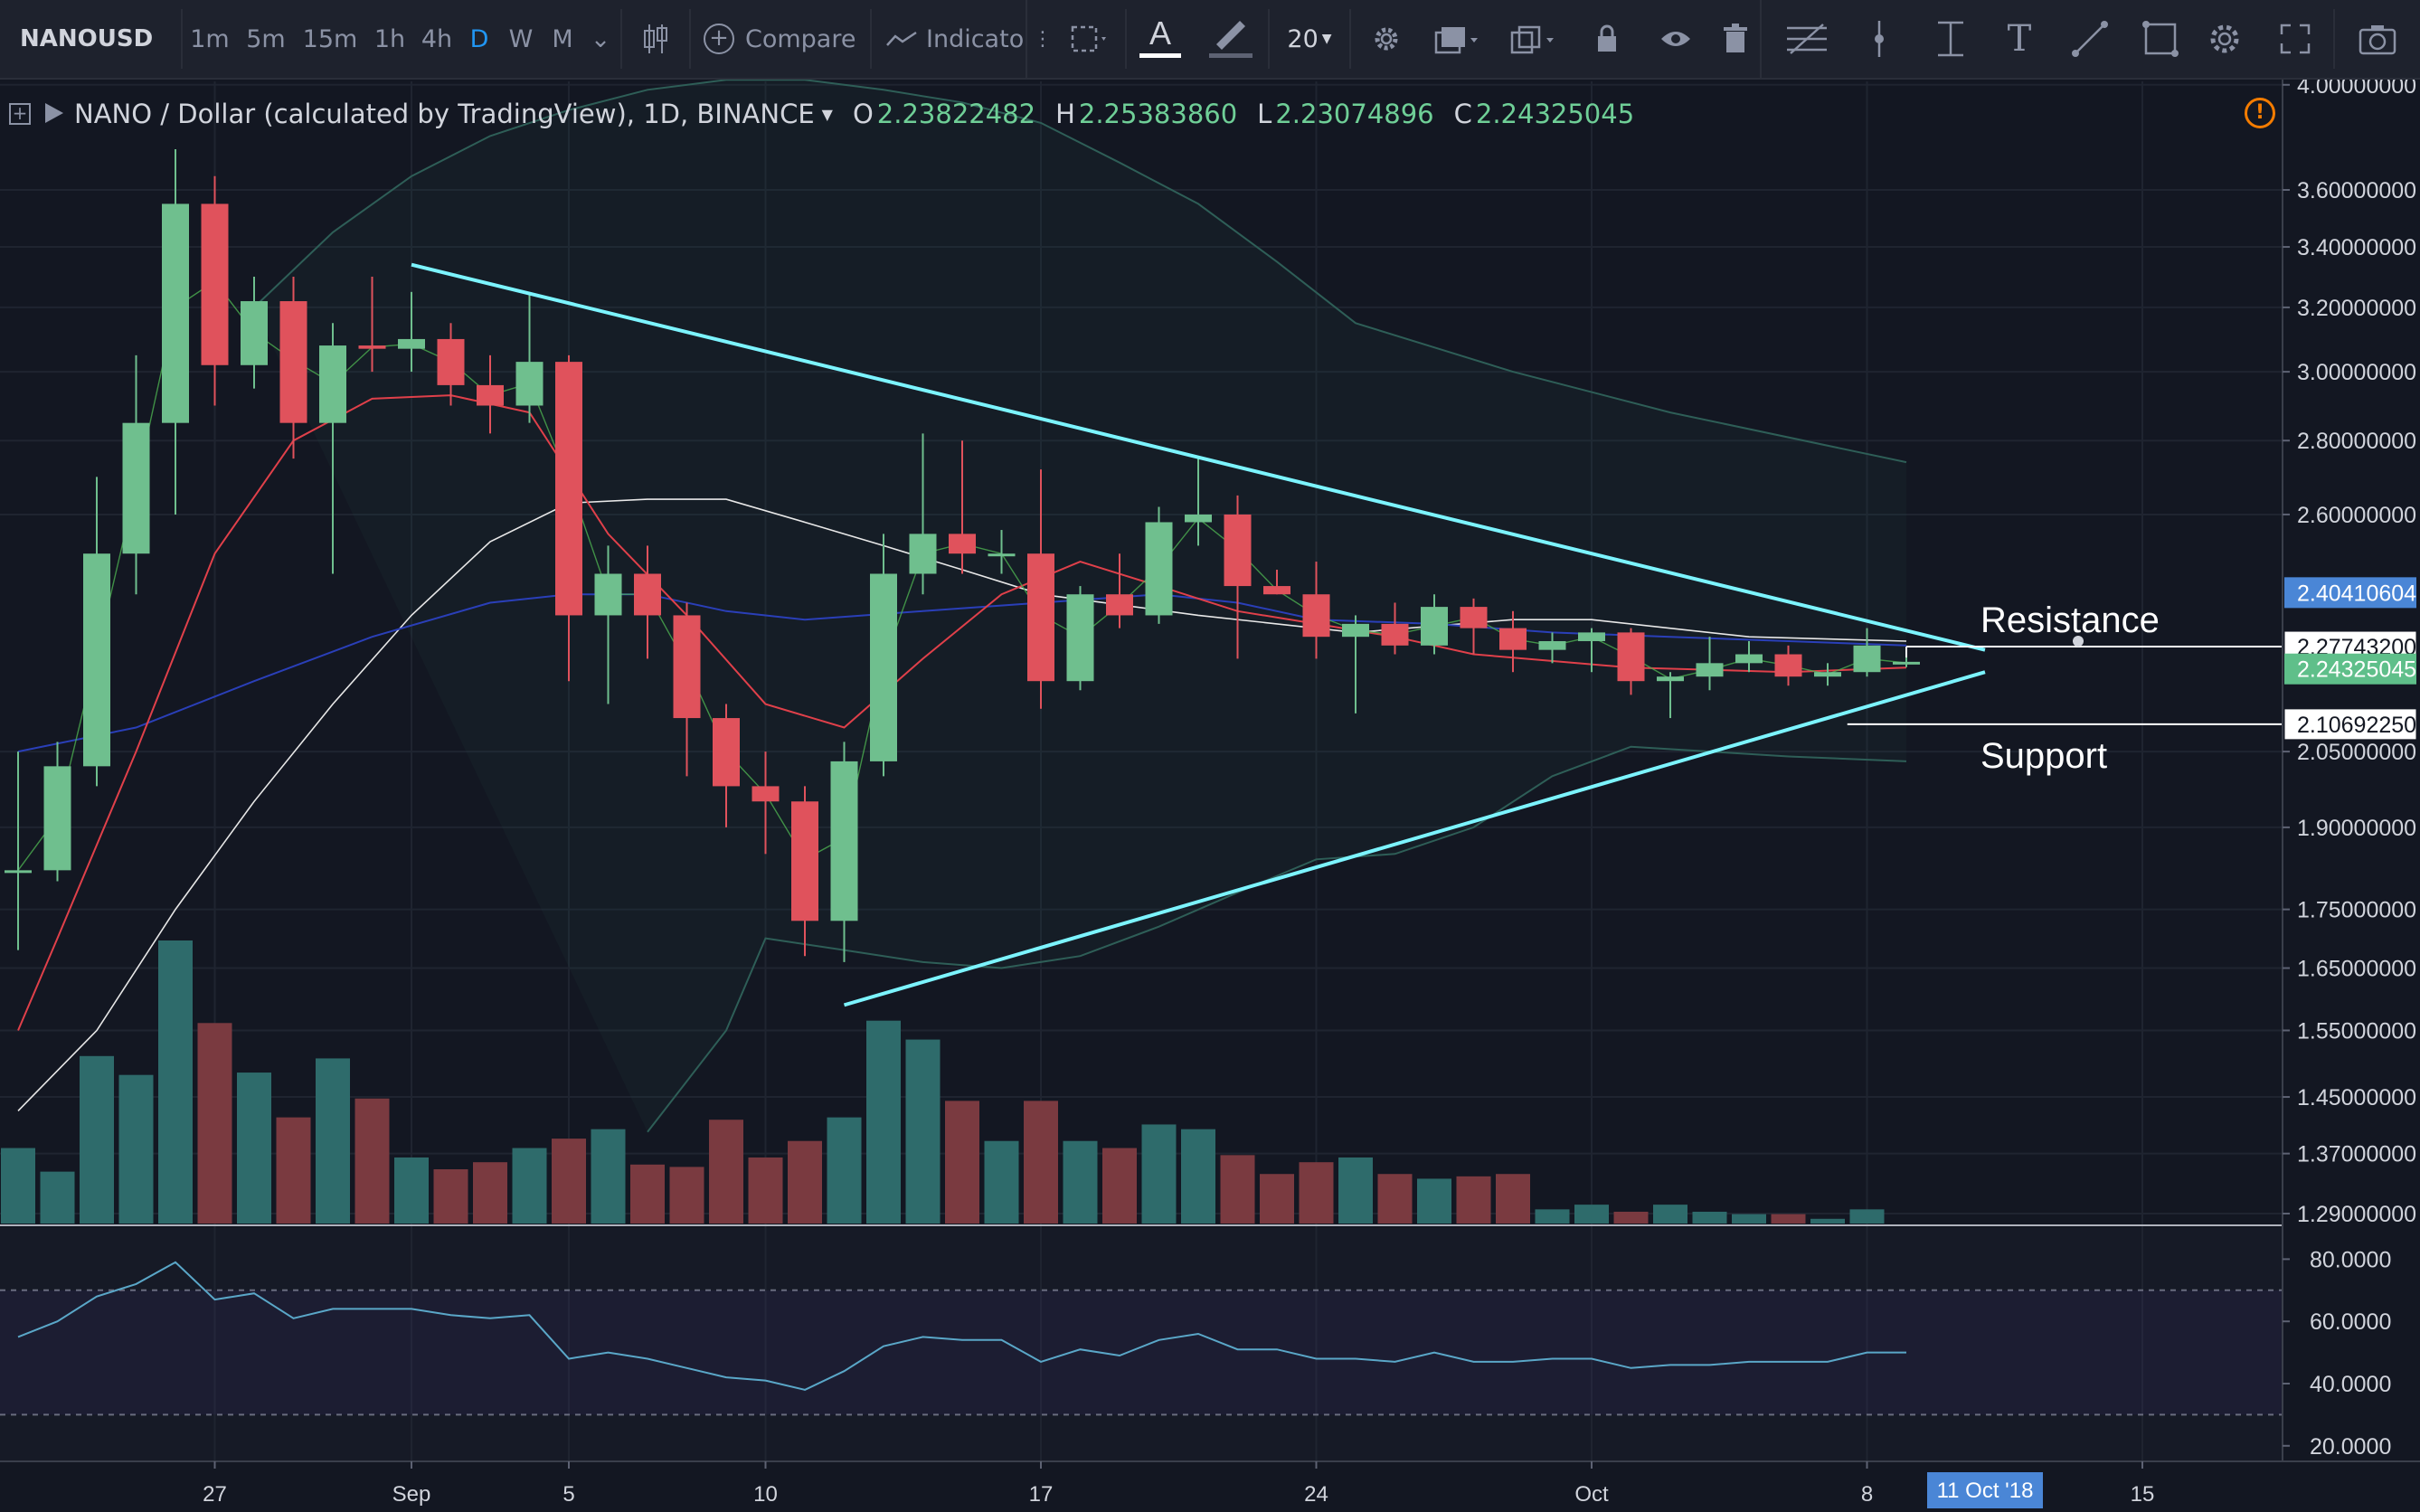  Describe the element at coordinates (1676, 39) in the screenshot. I see `eye-icon` at that location.